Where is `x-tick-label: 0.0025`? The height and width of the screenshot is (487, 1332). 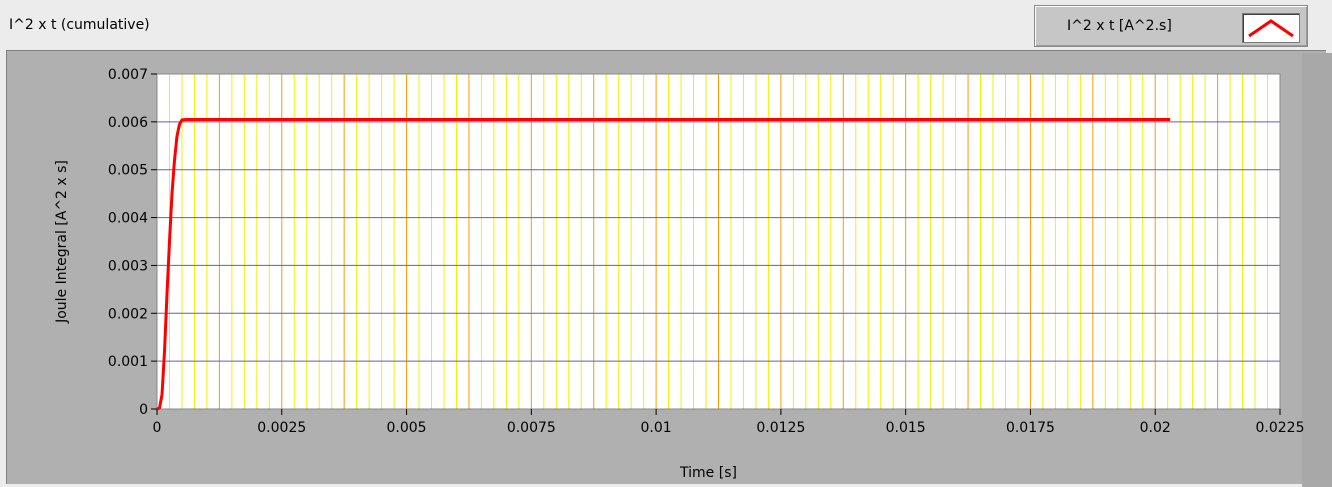
x-tick-label: 0.0025 is located at coordinates (281, 428).